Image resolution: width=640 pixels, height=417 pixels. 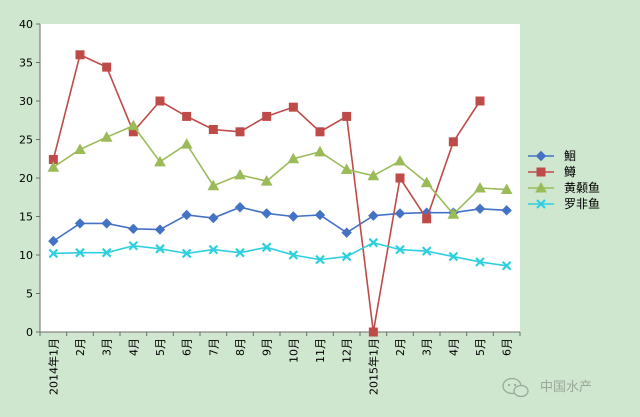 What do you see at coordinates (133, 347) in the screenshot?
I see `x-tick-label: 4月` at bounding box center [133, 347].